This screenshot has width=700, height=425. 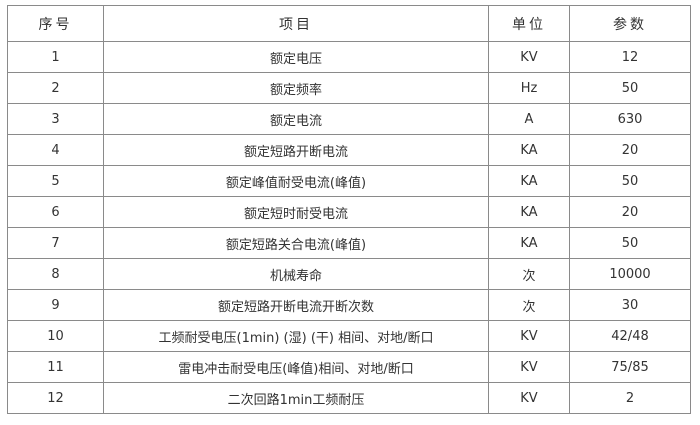 What do you see at coordinates (630, 305) in the screenshot?
I see `cell-value: 30` at bounding box center [630, 305].